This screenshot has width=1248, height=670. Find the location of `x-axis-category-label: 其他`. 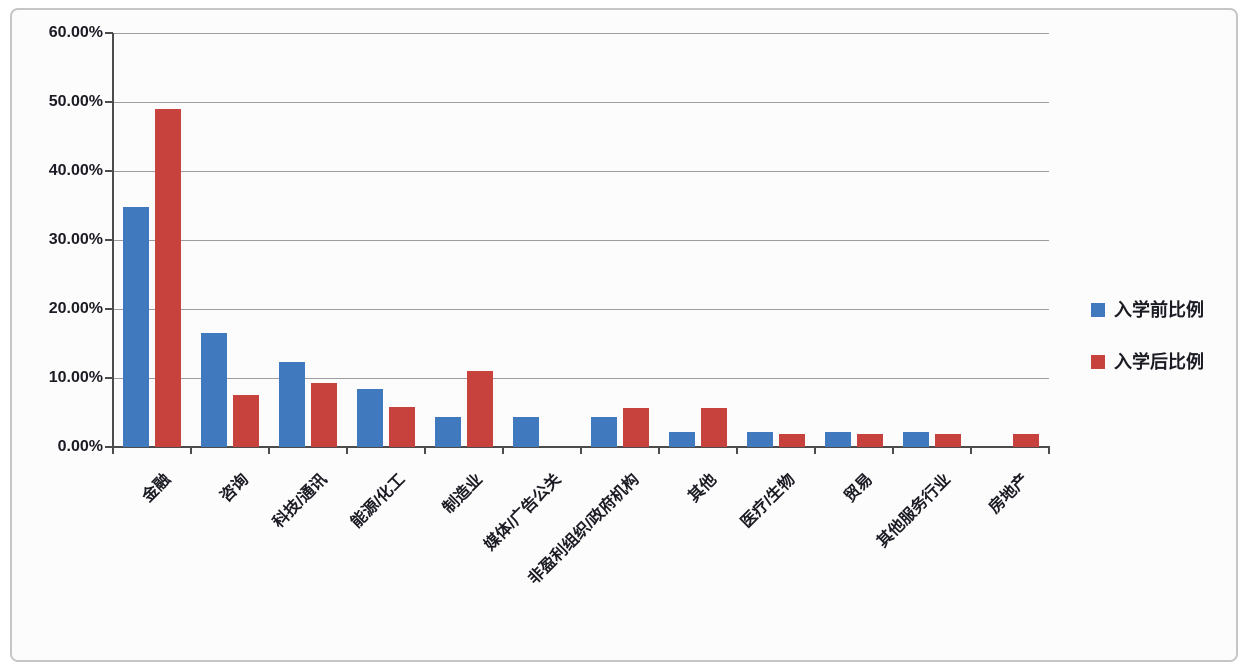

x-axis-category-label: 其他 is located at coordinates (703, 488).